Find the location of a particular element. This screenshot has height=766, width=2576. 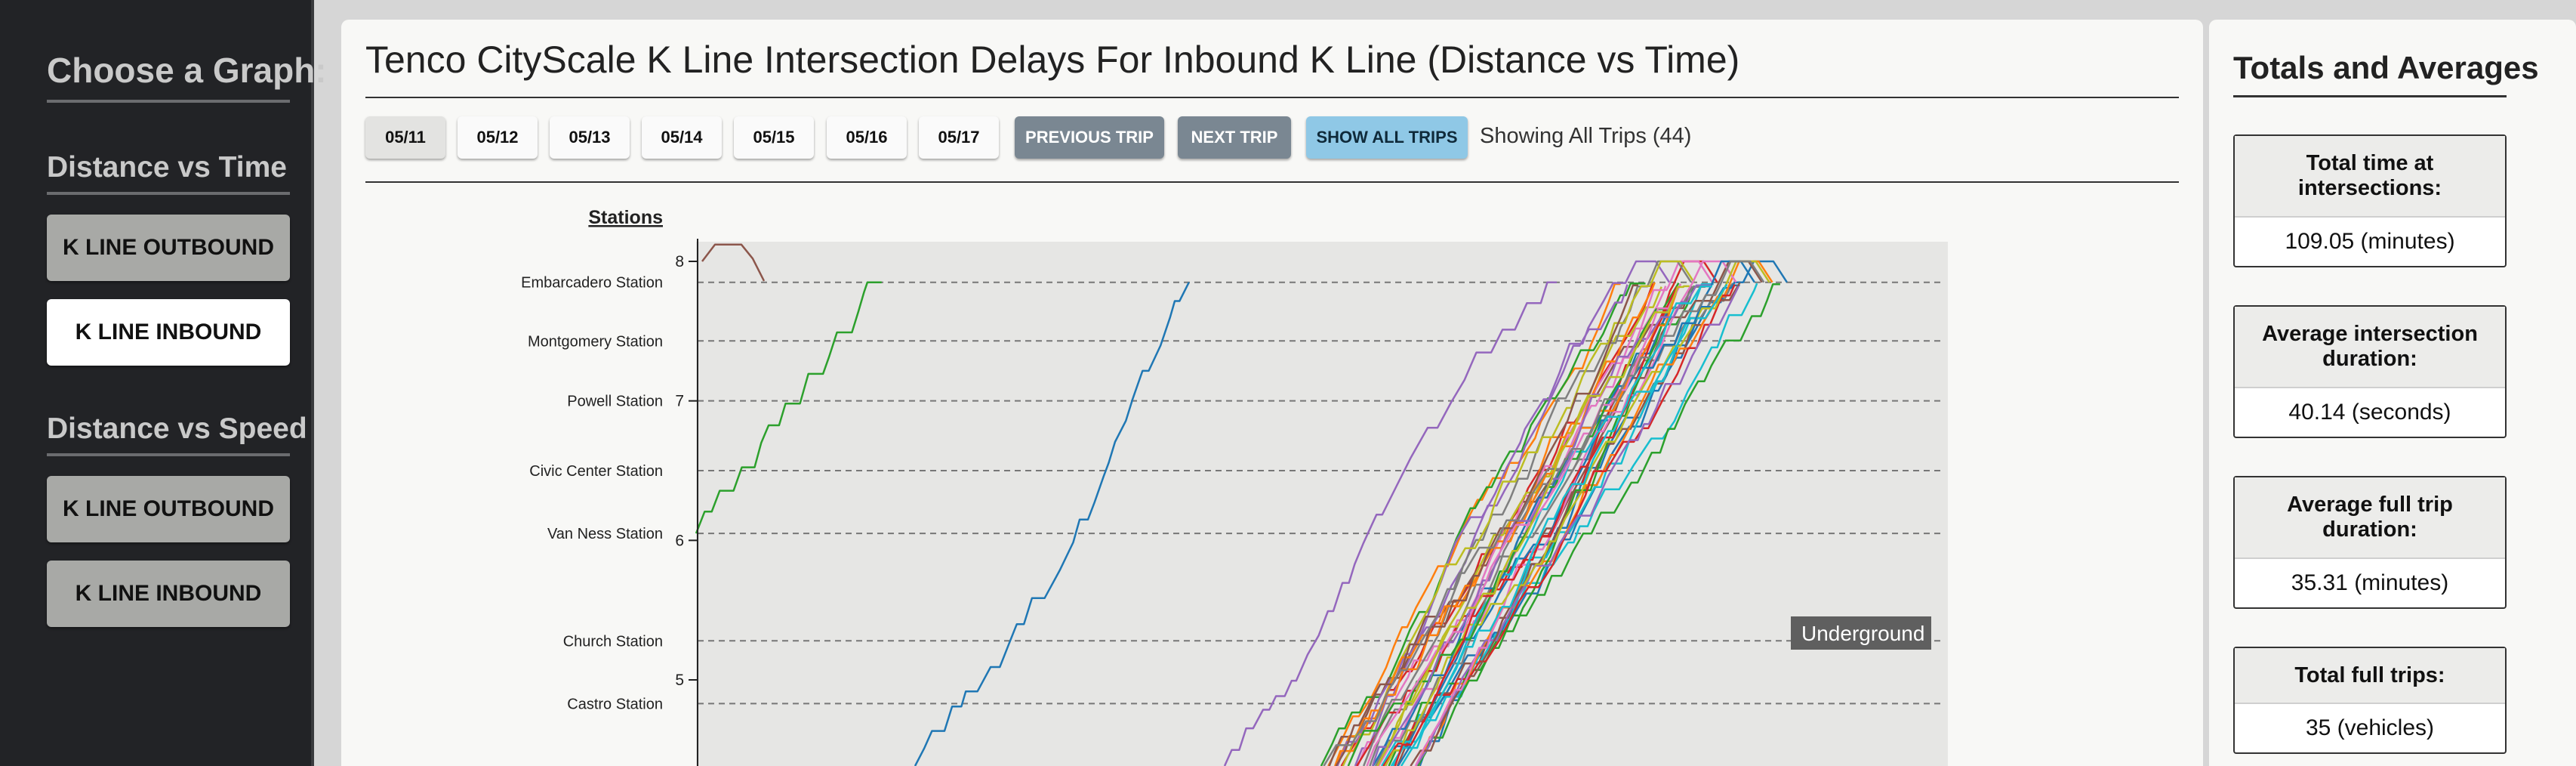

title-divider is located at coordinates (1272, 97).